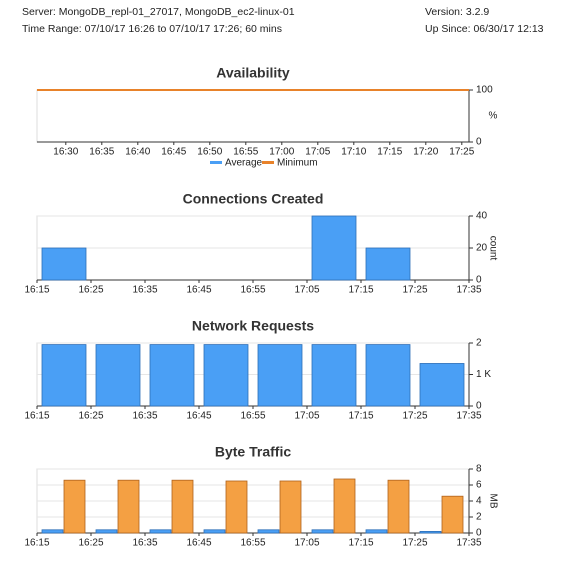 This screenshot has width=577, height=564. Describe the element at coordinates (484, 90) in the screenshot. I see `y-tick-label: 100` at that location.